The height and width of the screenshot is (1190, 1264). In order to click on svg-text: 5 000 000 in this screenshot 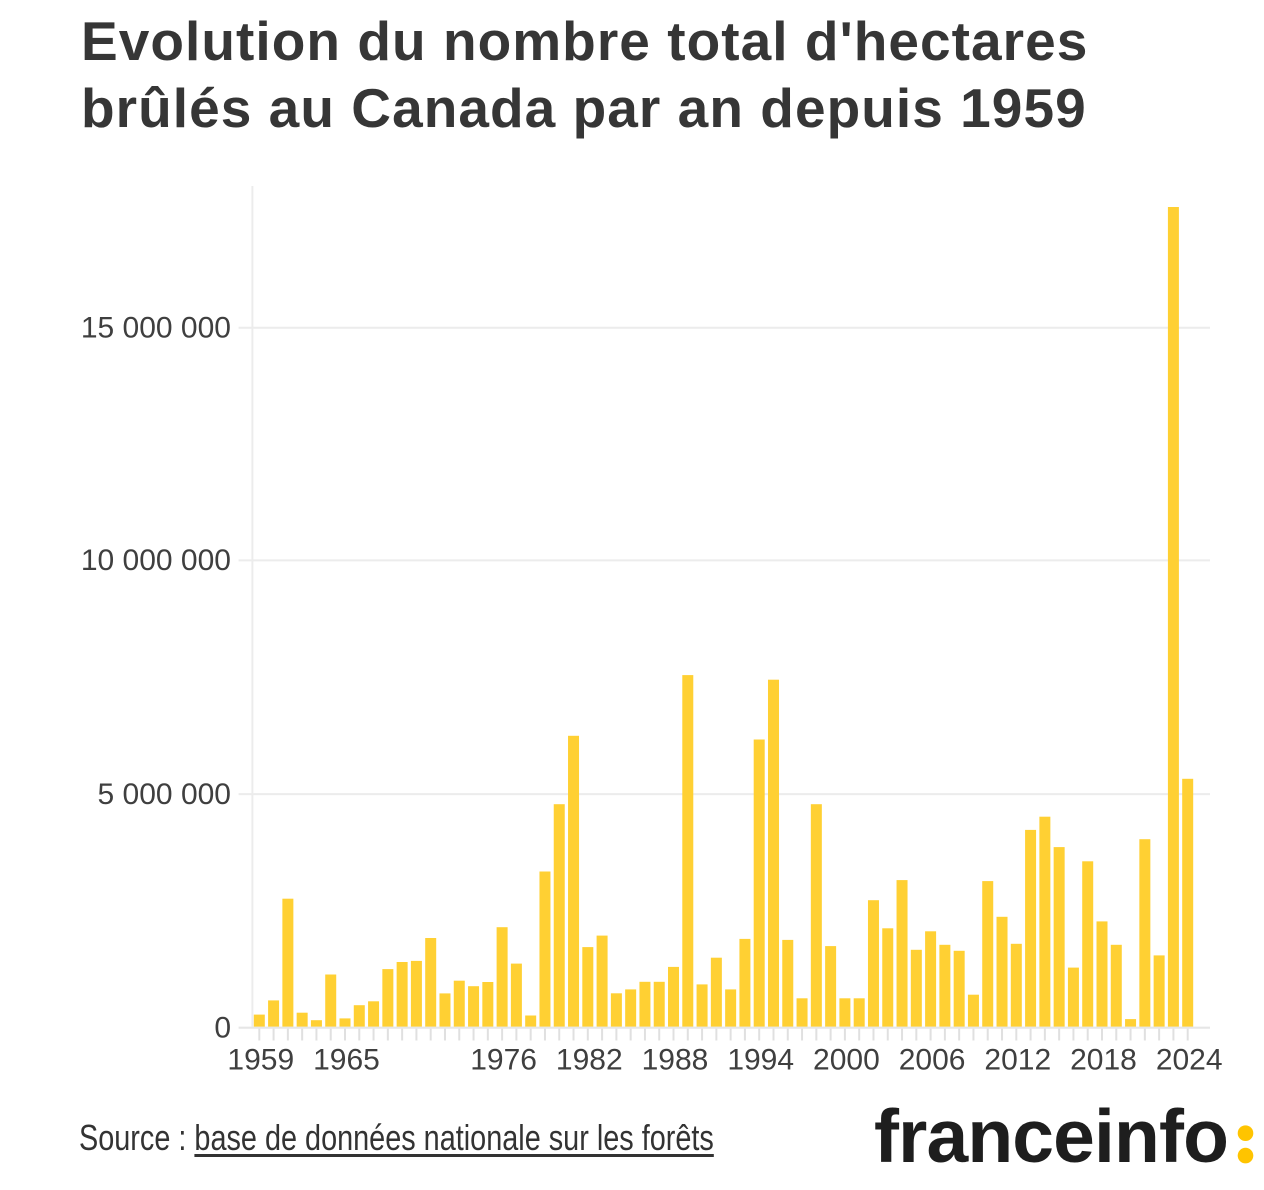, I will do `click(164, 794)`.